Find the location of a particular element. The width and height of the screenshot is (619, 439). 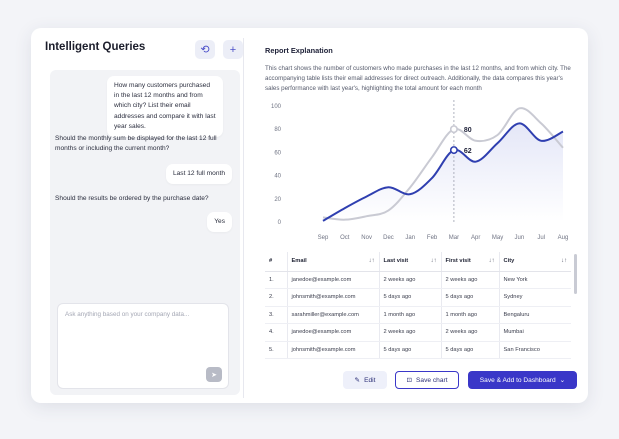

series-area is located at coordinates (443, 172).